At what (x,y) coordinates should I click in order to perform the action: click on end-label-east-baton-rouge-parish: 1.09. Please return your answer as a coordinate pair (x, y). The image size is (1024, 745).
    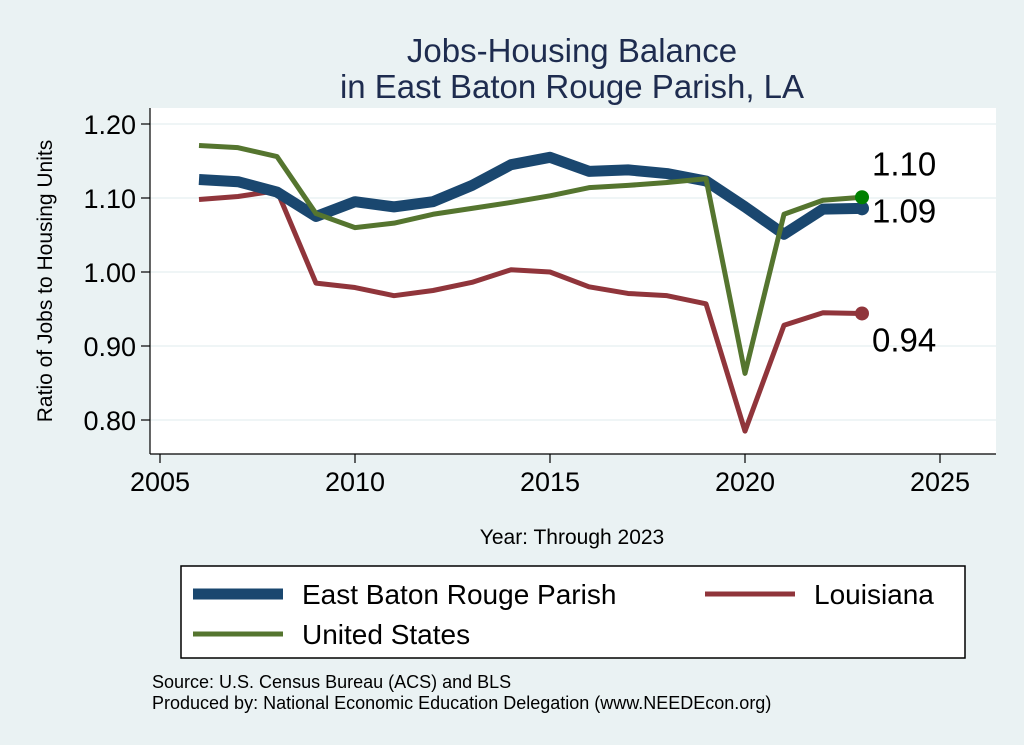
    Looking at the image, I should click on (904, 210).